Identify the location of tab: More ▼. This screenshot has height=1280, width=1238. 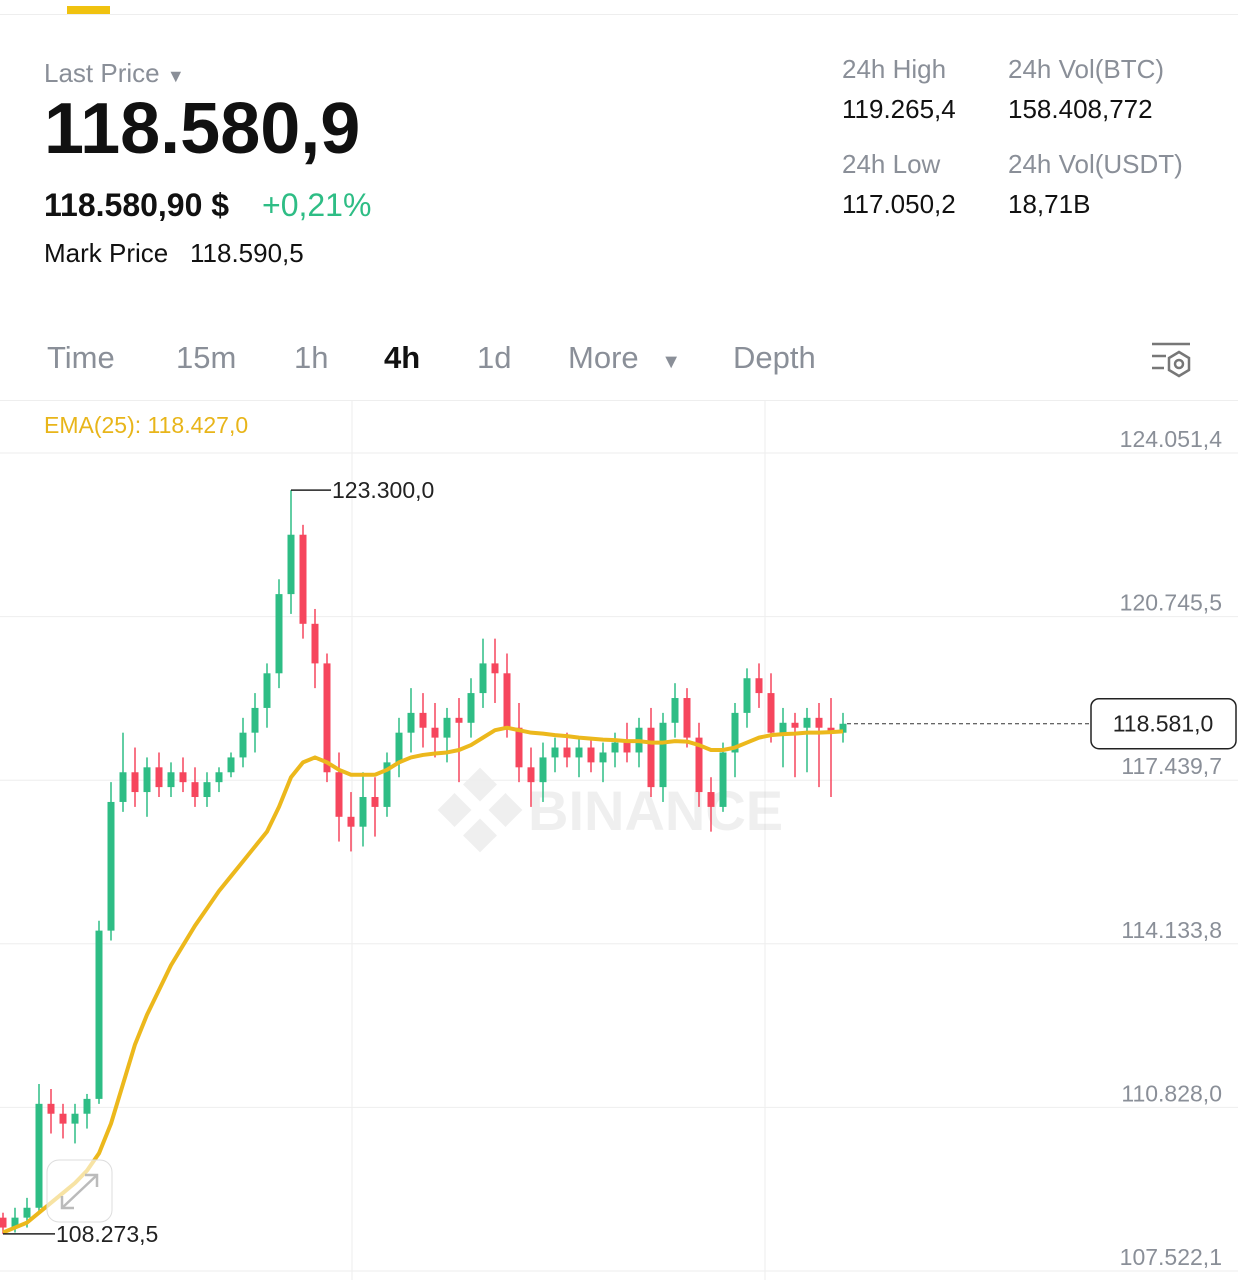
(624, 358).